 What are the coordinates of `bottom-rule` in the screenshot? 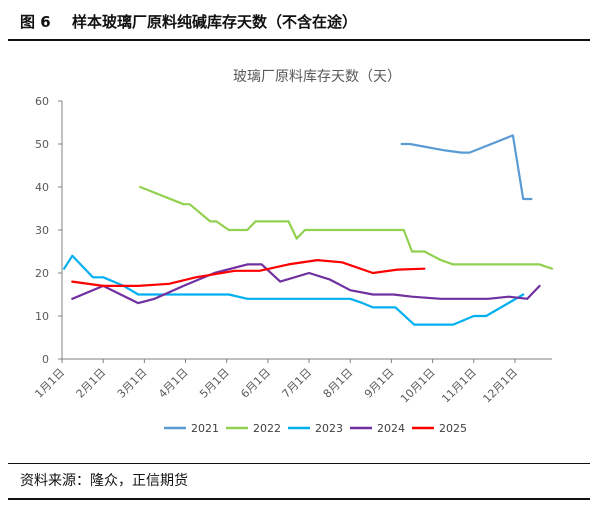 It's located at (299, 499).